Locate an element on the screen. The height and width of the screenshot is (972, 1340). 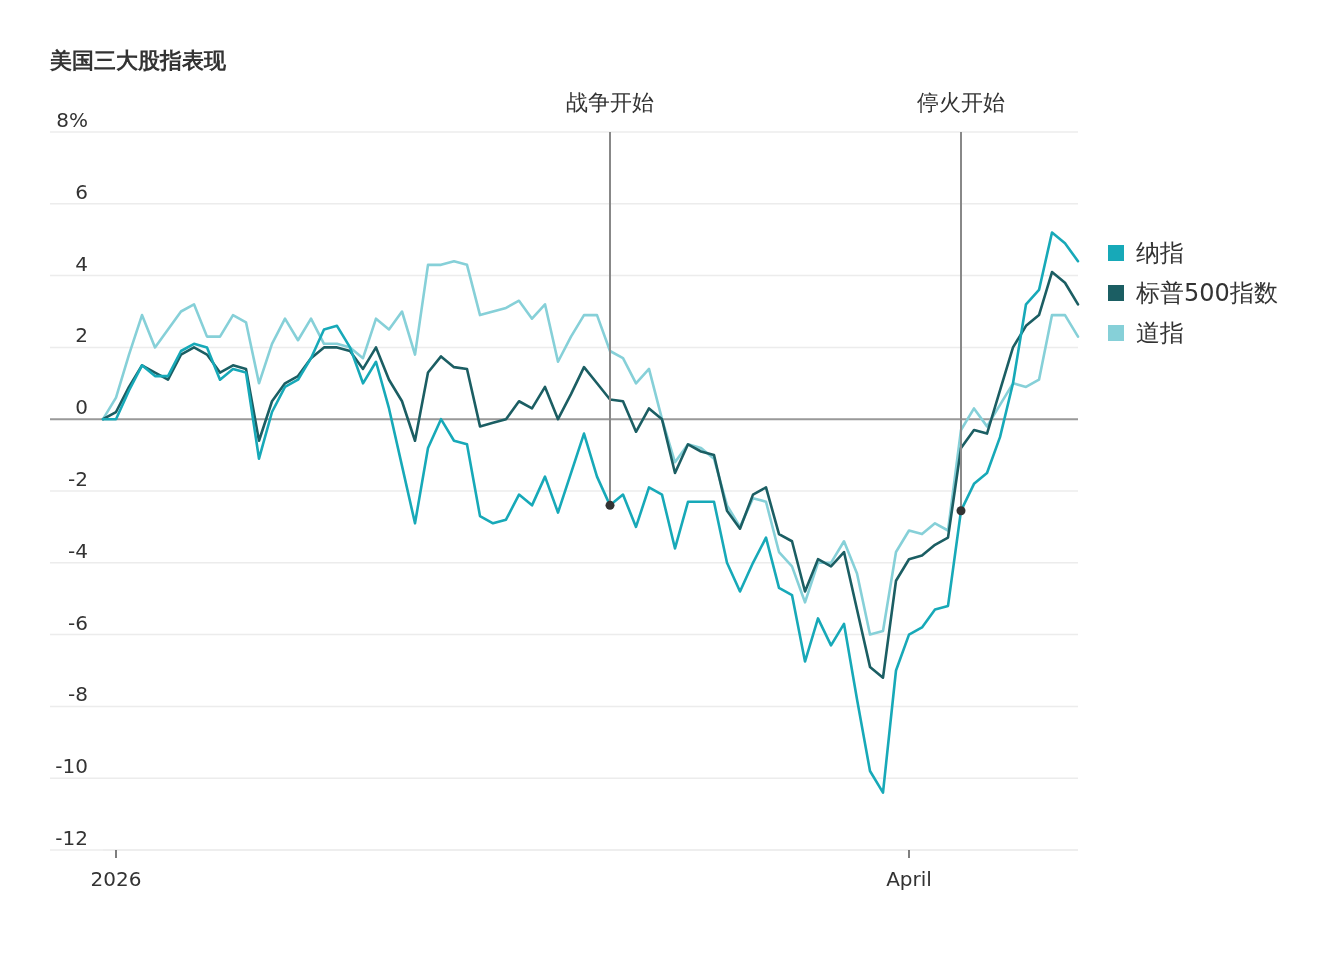
y-tick-label: -12 is located at coordinates (71, 838).